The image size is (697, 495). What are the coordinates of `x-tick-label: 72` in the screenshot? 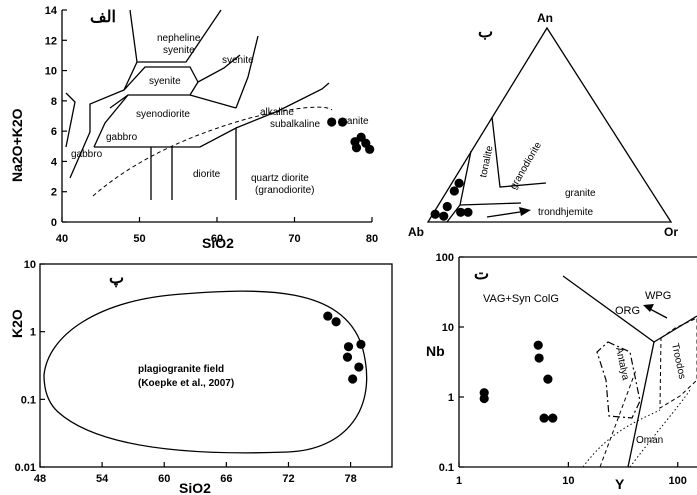 It's located at (288, 479).